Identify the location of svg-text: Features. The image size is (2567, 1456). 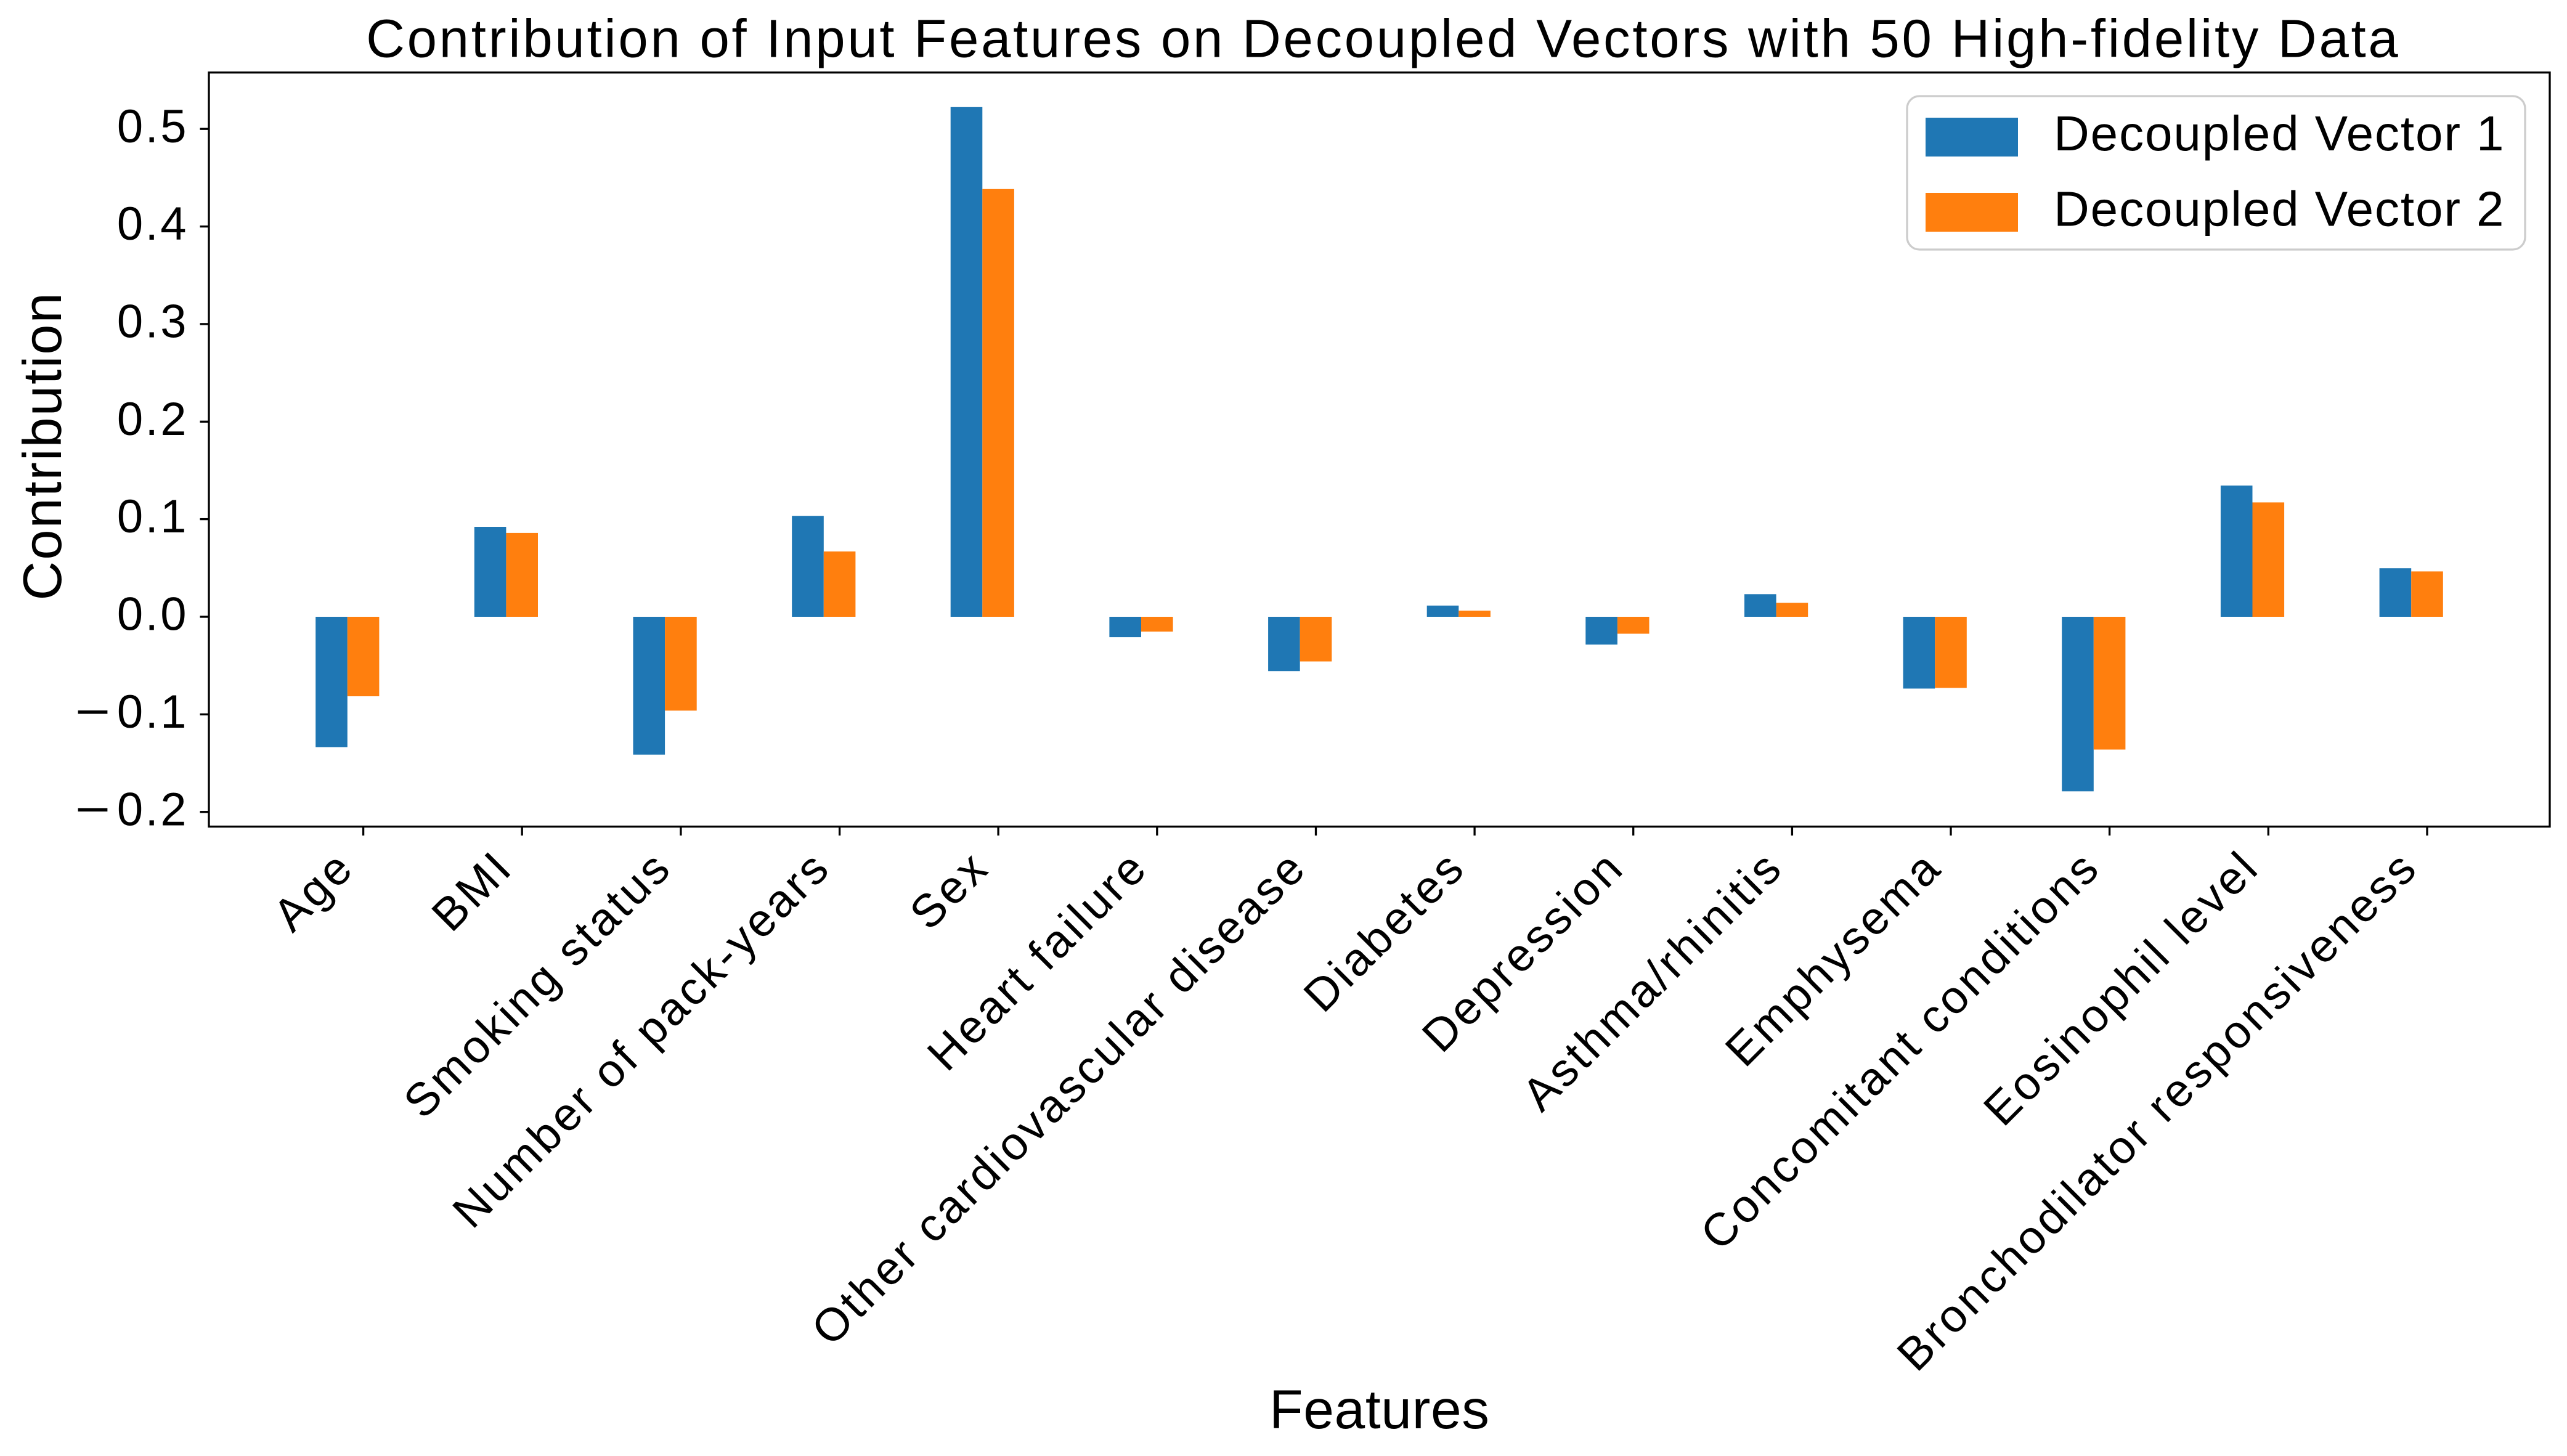
(1379, 1409).